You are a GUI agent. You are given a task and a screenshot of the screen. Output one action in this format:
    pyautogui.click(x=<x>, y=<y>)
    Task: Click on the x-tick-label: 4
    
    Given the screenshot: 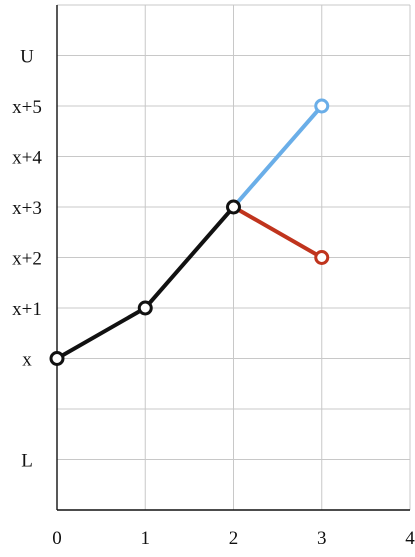 What is the action you would take?
    pyautogui.click(x=410, y=538)
    